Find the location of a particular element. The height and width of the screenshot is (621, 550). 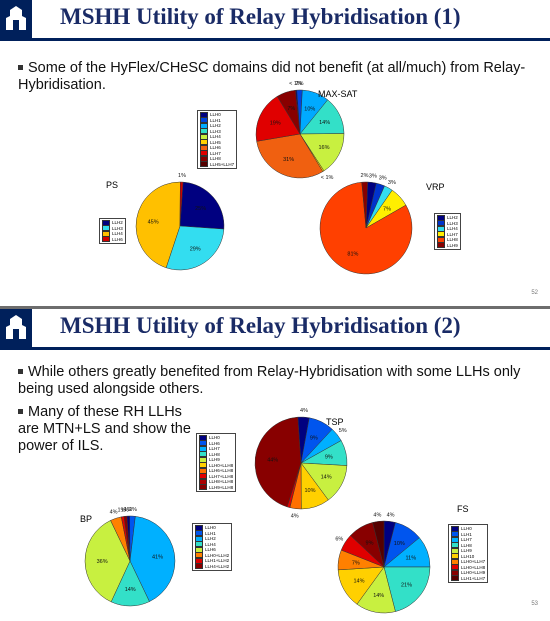

chart-title: VRP is located at coordinates (435, 187).